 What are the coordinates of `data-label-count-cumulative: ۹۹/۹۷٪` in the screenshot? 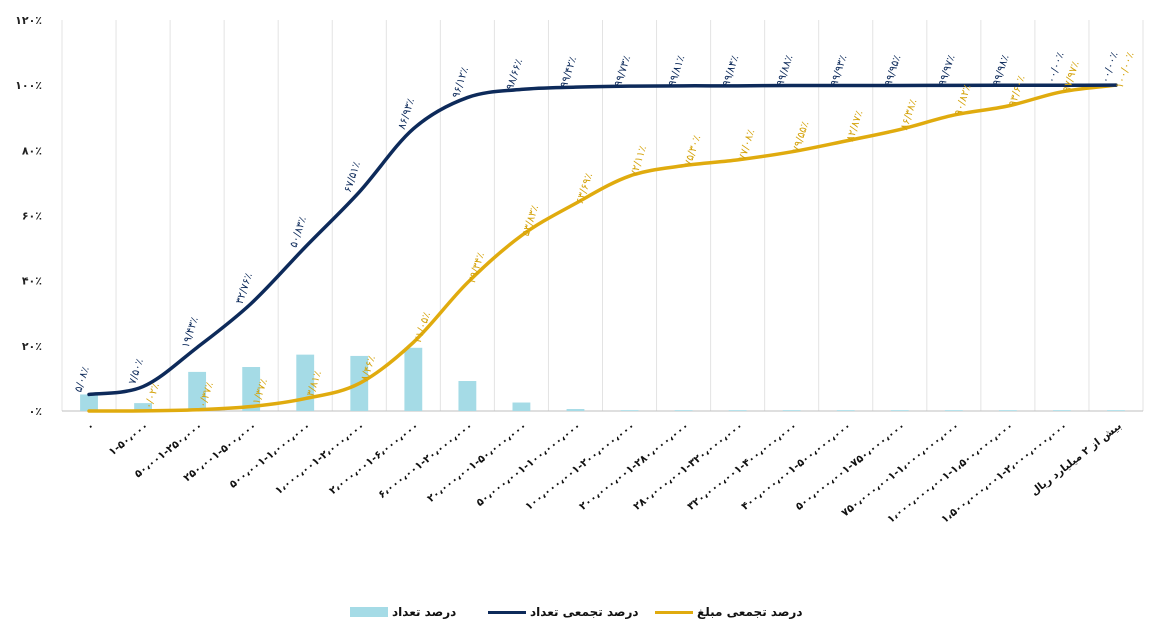 It's located at (946, 70).